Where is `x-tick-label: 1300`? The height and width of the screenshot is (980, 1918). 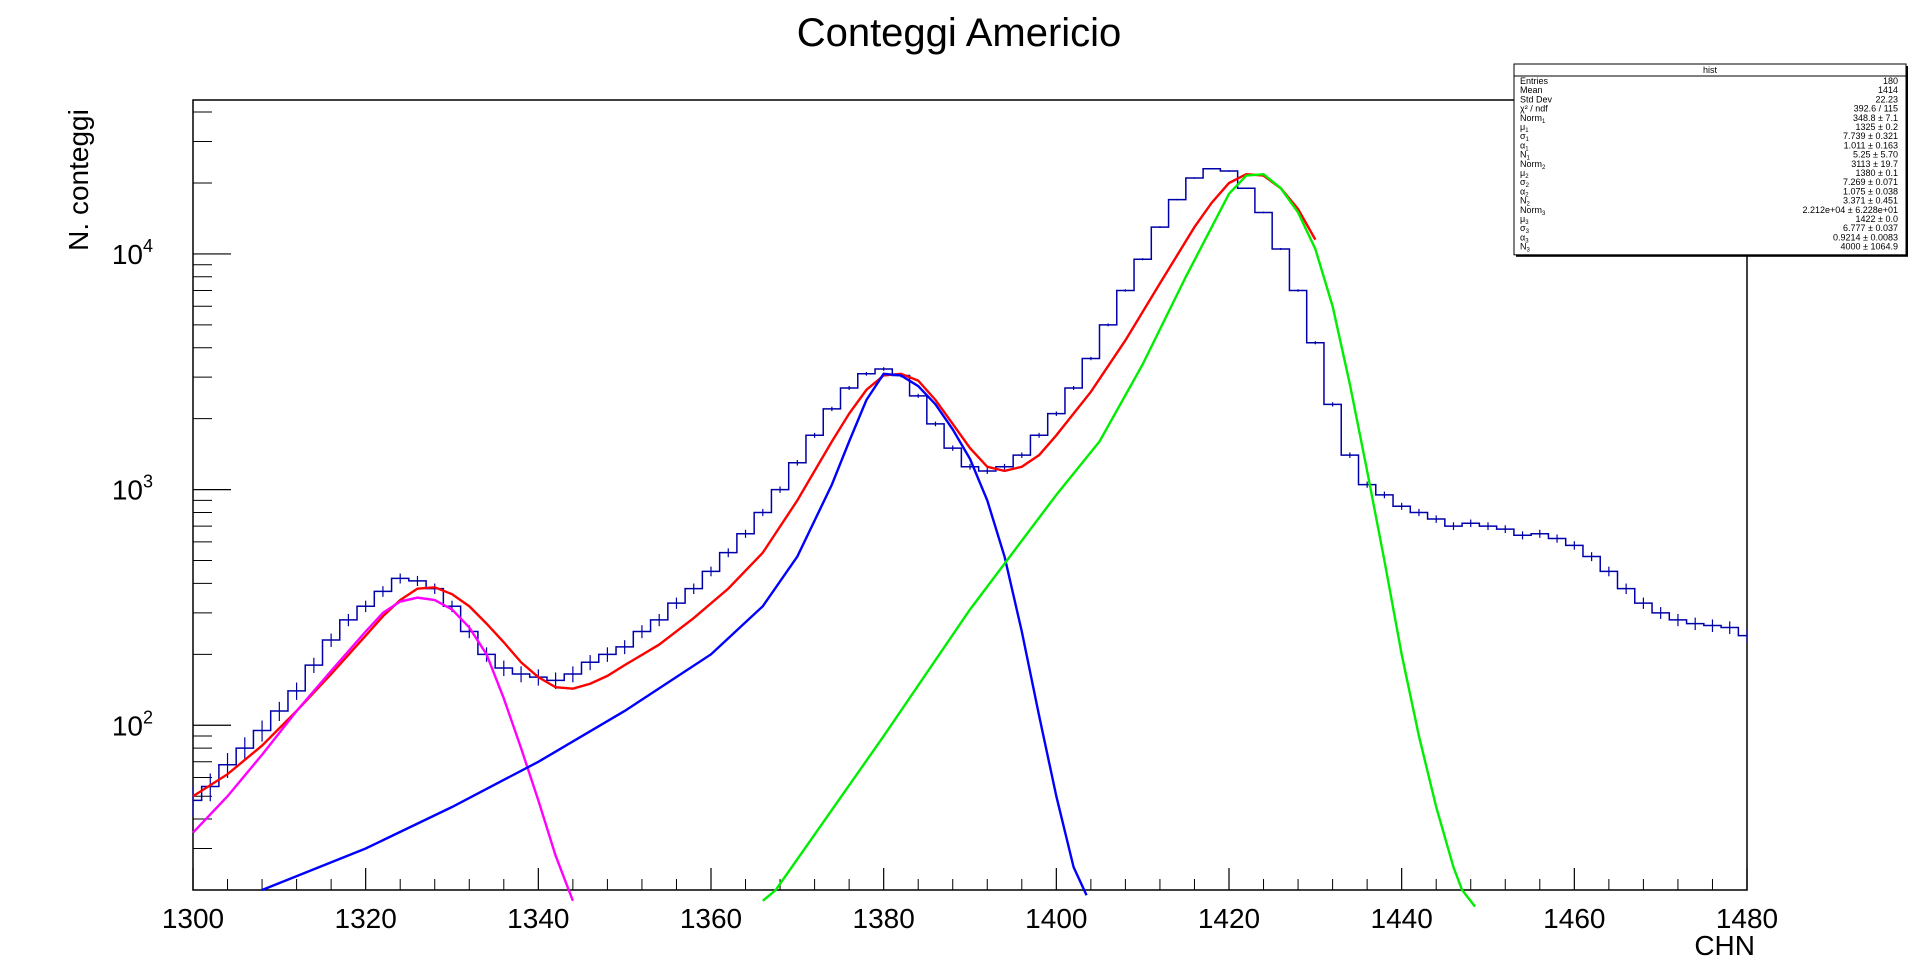
x-tick-label: 1300 is located at coordinates (193, 918).